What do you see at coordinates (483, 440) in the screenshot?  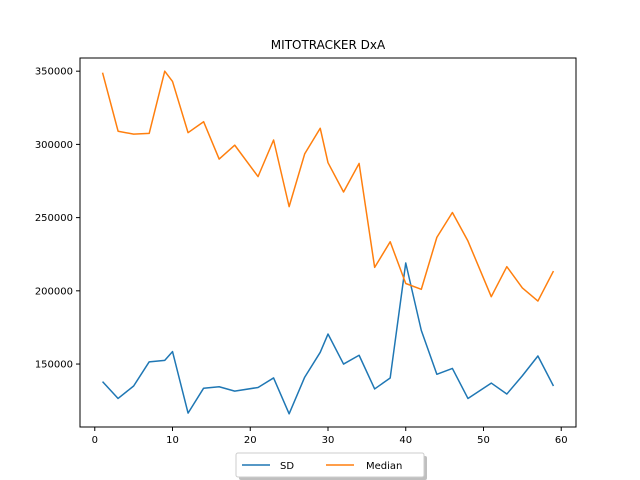 I see `x-tick-label: 50` at bounding box center [483, 440].